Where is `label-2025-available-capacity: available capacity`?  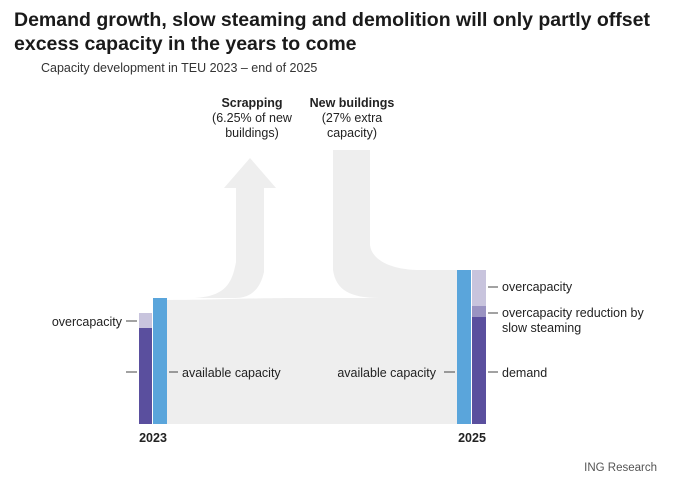 label-2025-available-capacity: available capacity is located at coordinates (386, 373).